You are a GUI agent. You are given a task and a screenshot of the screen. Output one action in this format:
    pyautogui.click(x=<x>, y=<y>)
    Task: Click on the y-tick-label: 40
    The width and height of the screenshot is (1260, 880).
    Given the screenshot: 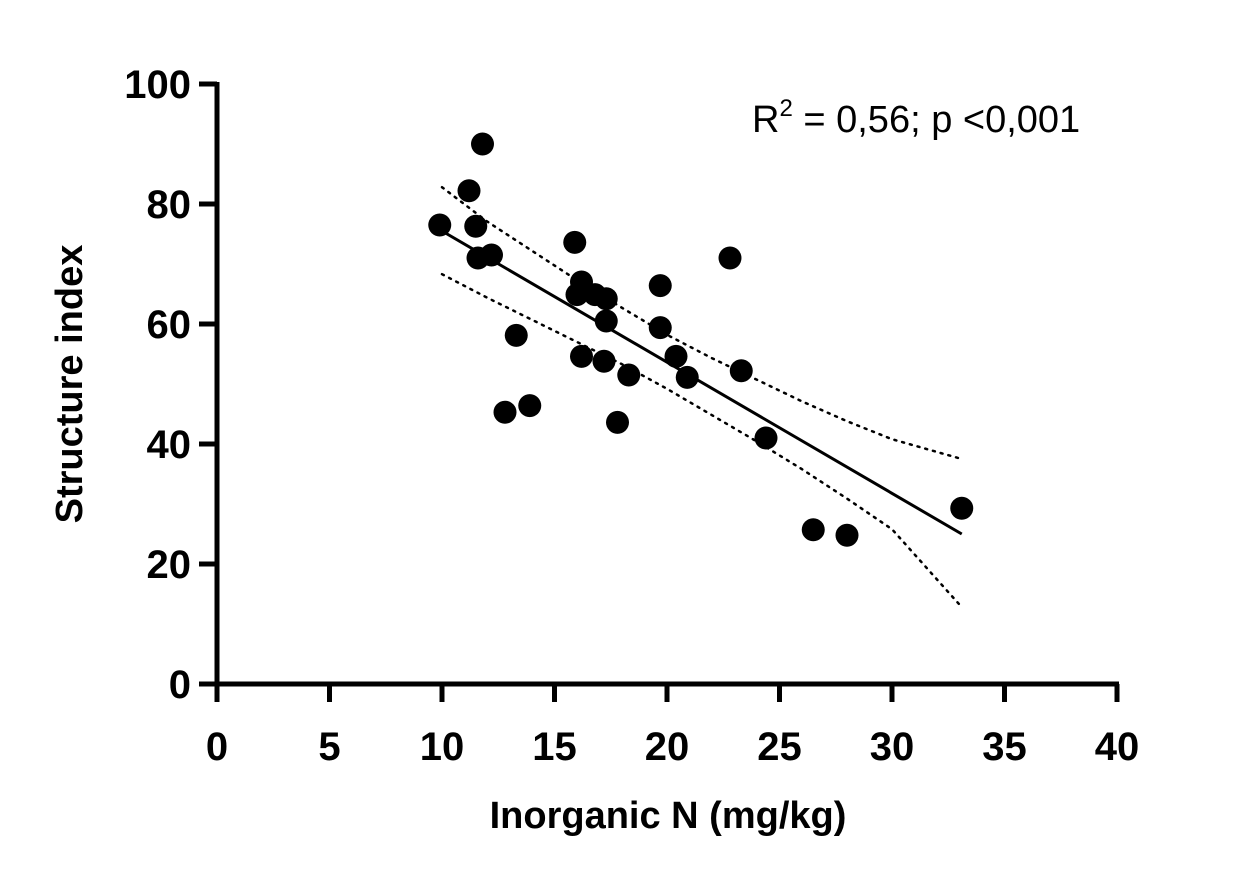 What is the action you would take?
    pyautogui.click(x=169, y=445)
    